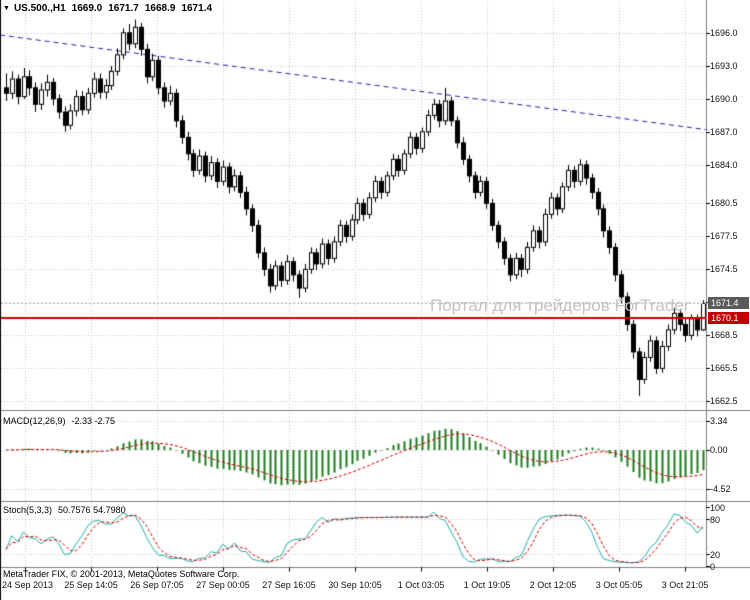  What do you see at coordinates (6, 8) in the screenshot?
I see `symbol-marker-icon: ▼` at bounding box center [6, 8].